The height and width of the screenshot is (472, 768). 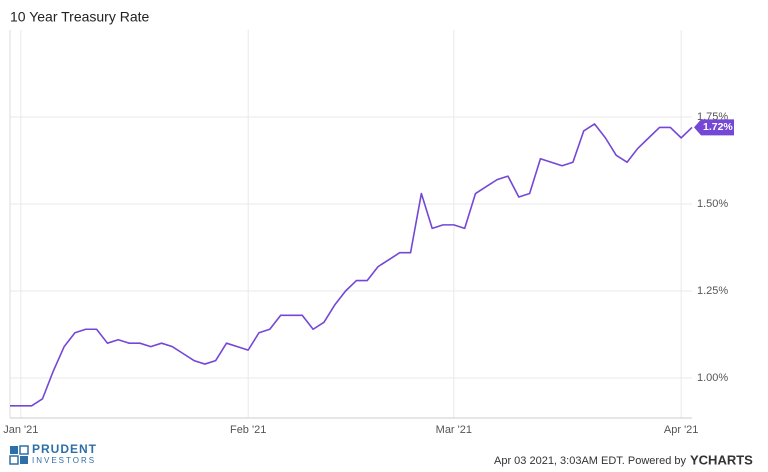 I want to click on y-tick-label: 1.25%, so click(x=712, y=291).